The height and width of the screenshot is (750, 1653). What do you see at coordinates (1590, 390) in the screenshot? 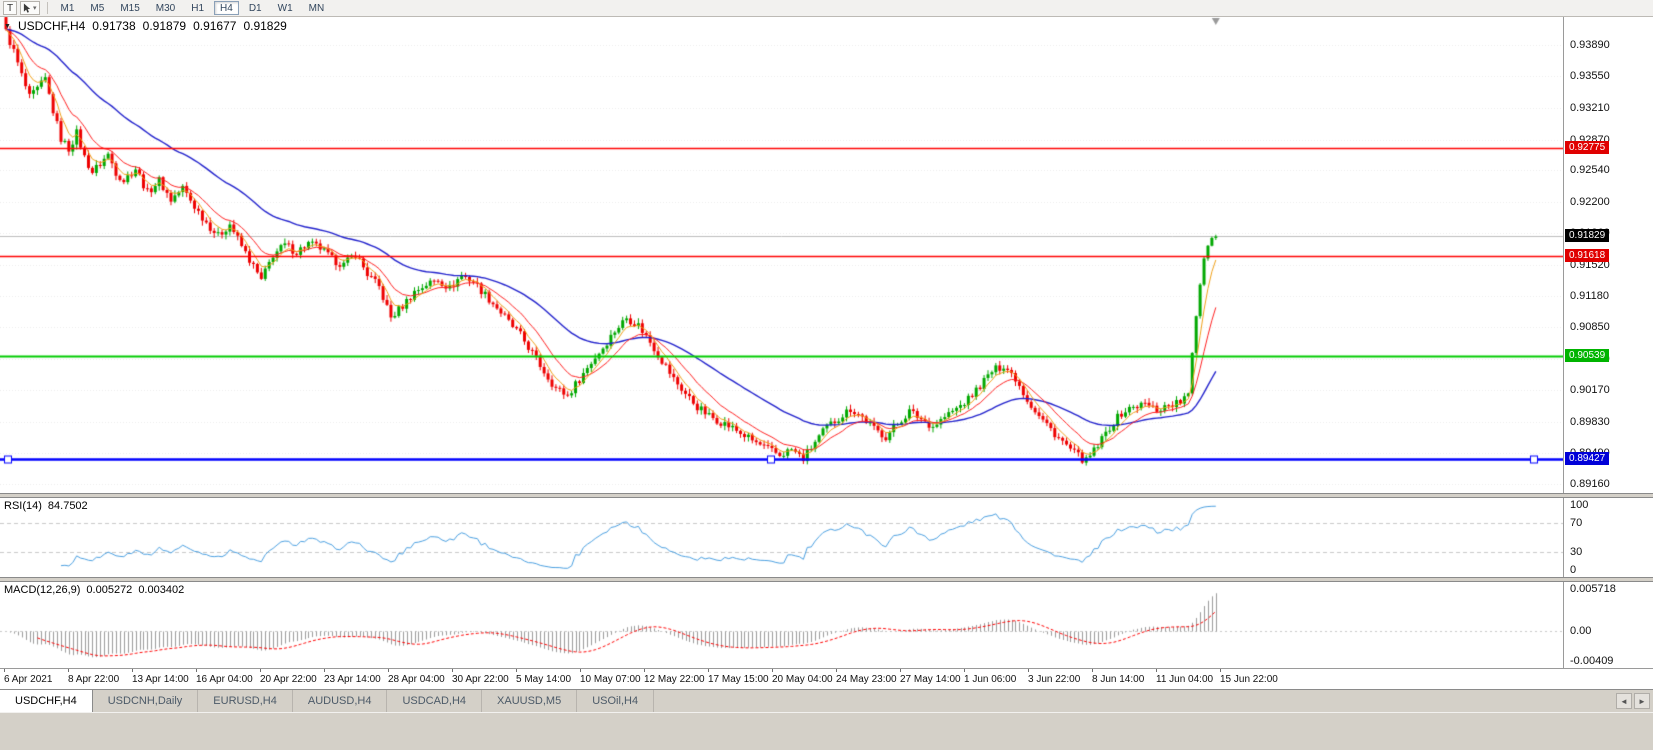
I see `price-tick: 0.90170` at bounding box center [1590, 390].